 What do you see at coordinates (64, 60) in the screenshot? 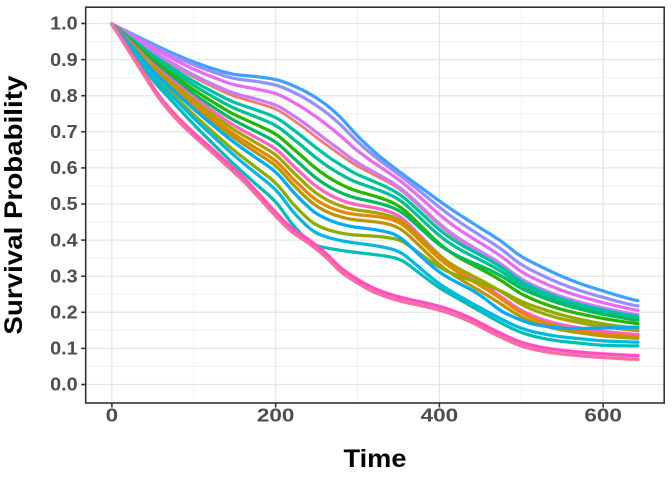
I see `svg-text: 0.9` at bounding box center [64, 60].